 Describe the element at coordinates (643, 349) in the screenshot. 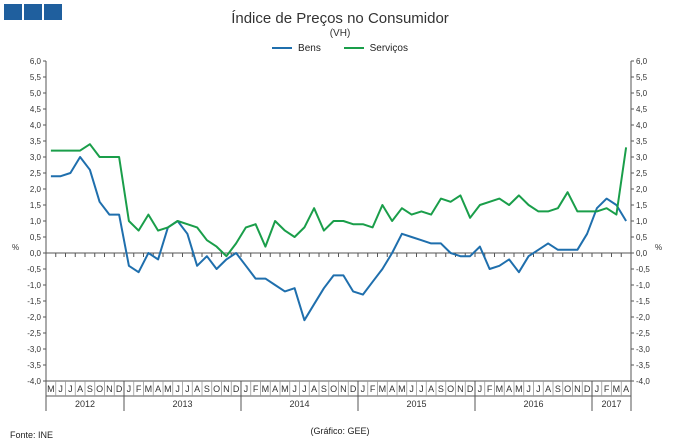

I see `y-tick-label-right: -3,0` at that location.